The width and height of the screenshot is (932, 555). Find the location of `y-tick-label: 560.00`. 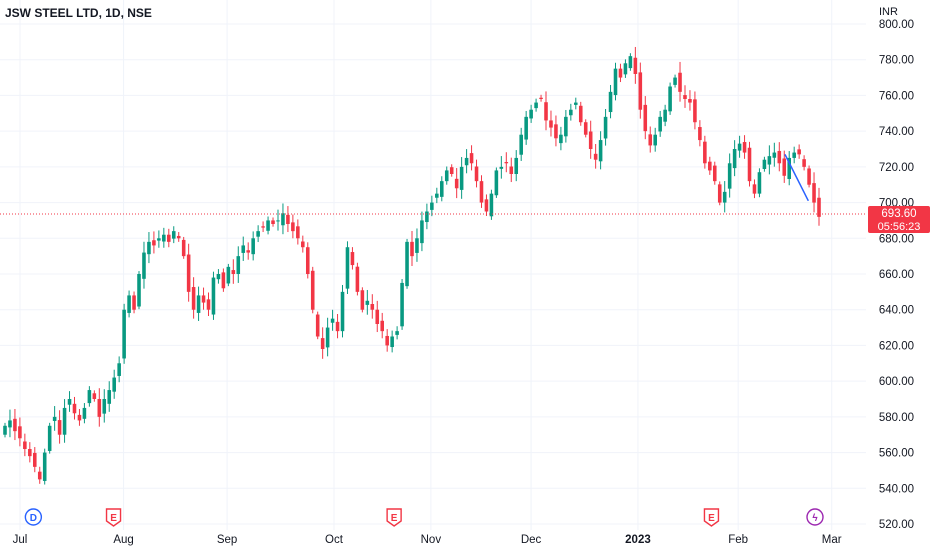

y-tick-label: 560.00 is located at coordinates (896, 454).